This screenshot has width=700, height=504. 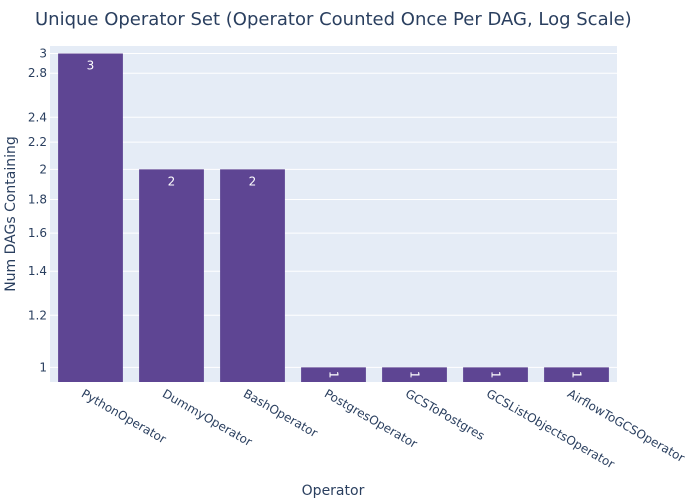 I want to click on y-axis-title: Num DAGs Containing, so click(x=11, y=214).